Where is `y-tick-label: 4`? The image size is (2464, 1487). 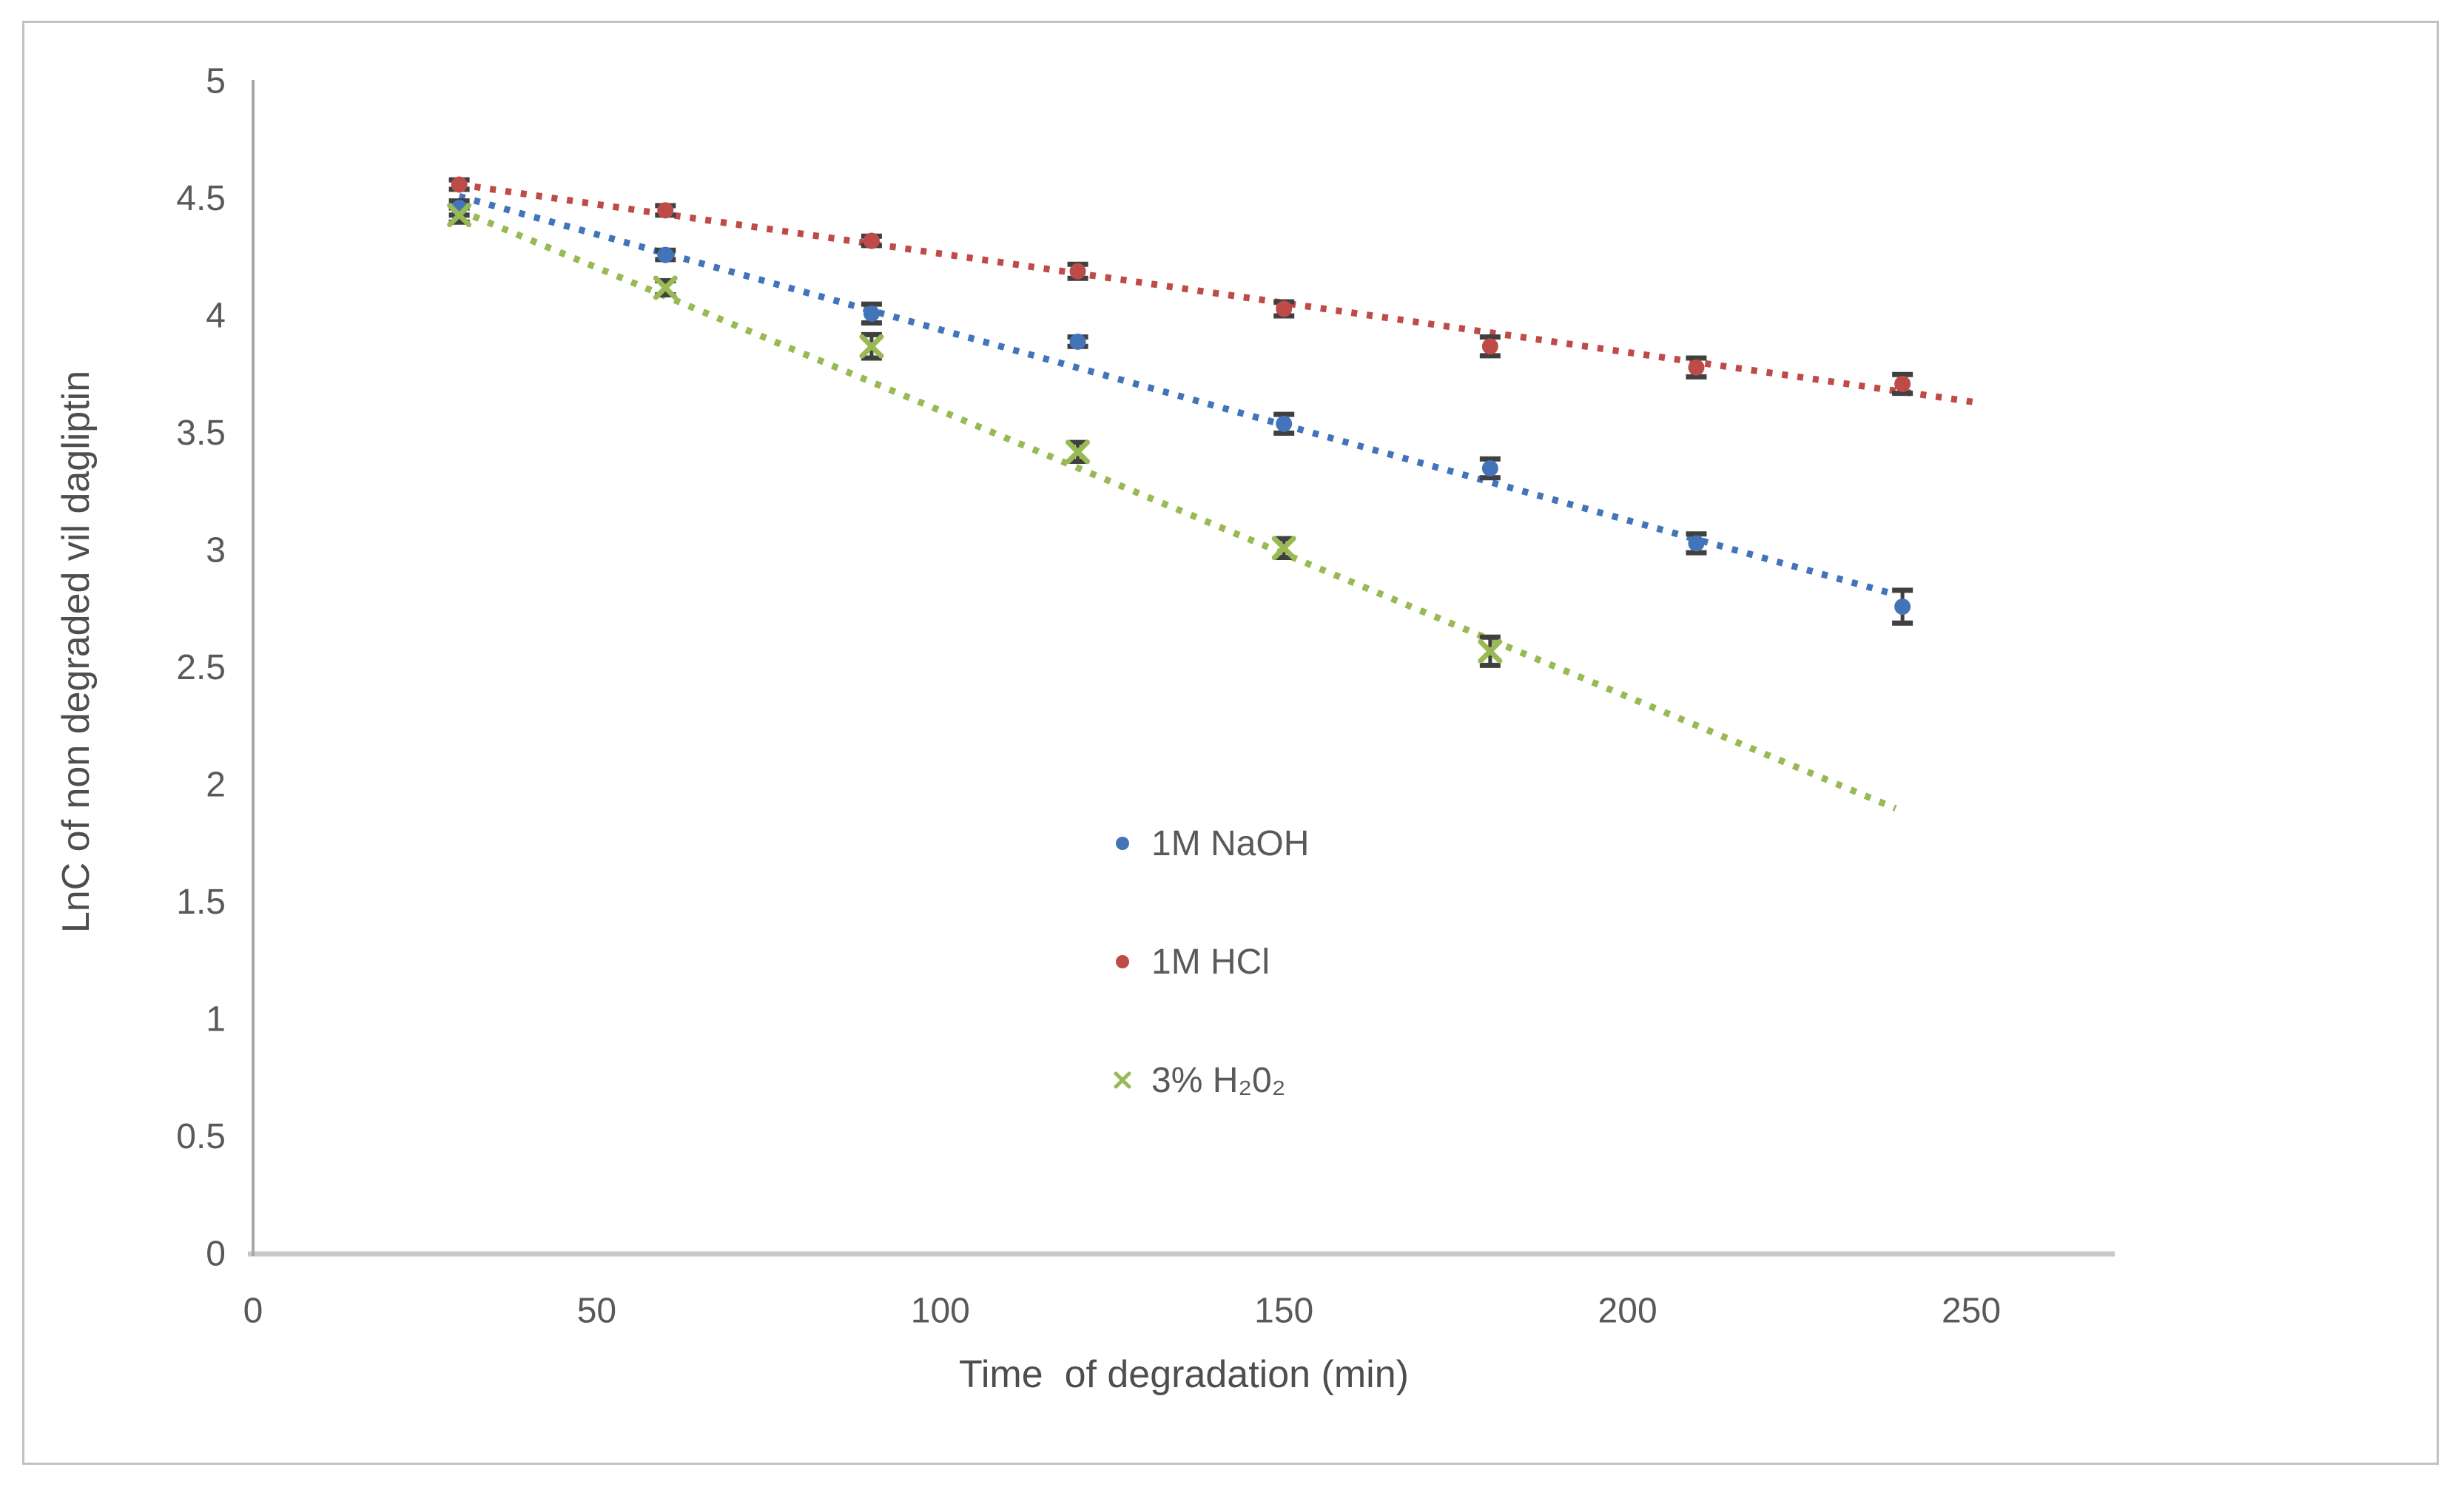
y-tick-label: 4 is located at coordinates (216, 316).